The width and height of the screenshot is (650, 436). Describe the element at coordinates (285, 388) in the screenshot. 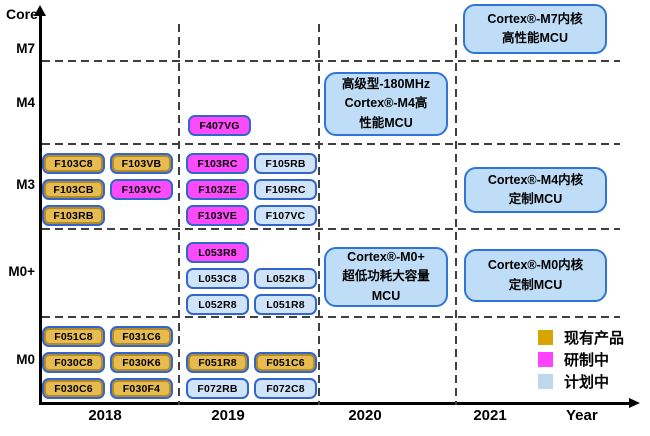

I see `chip-f072c8: F072C8` at that location.